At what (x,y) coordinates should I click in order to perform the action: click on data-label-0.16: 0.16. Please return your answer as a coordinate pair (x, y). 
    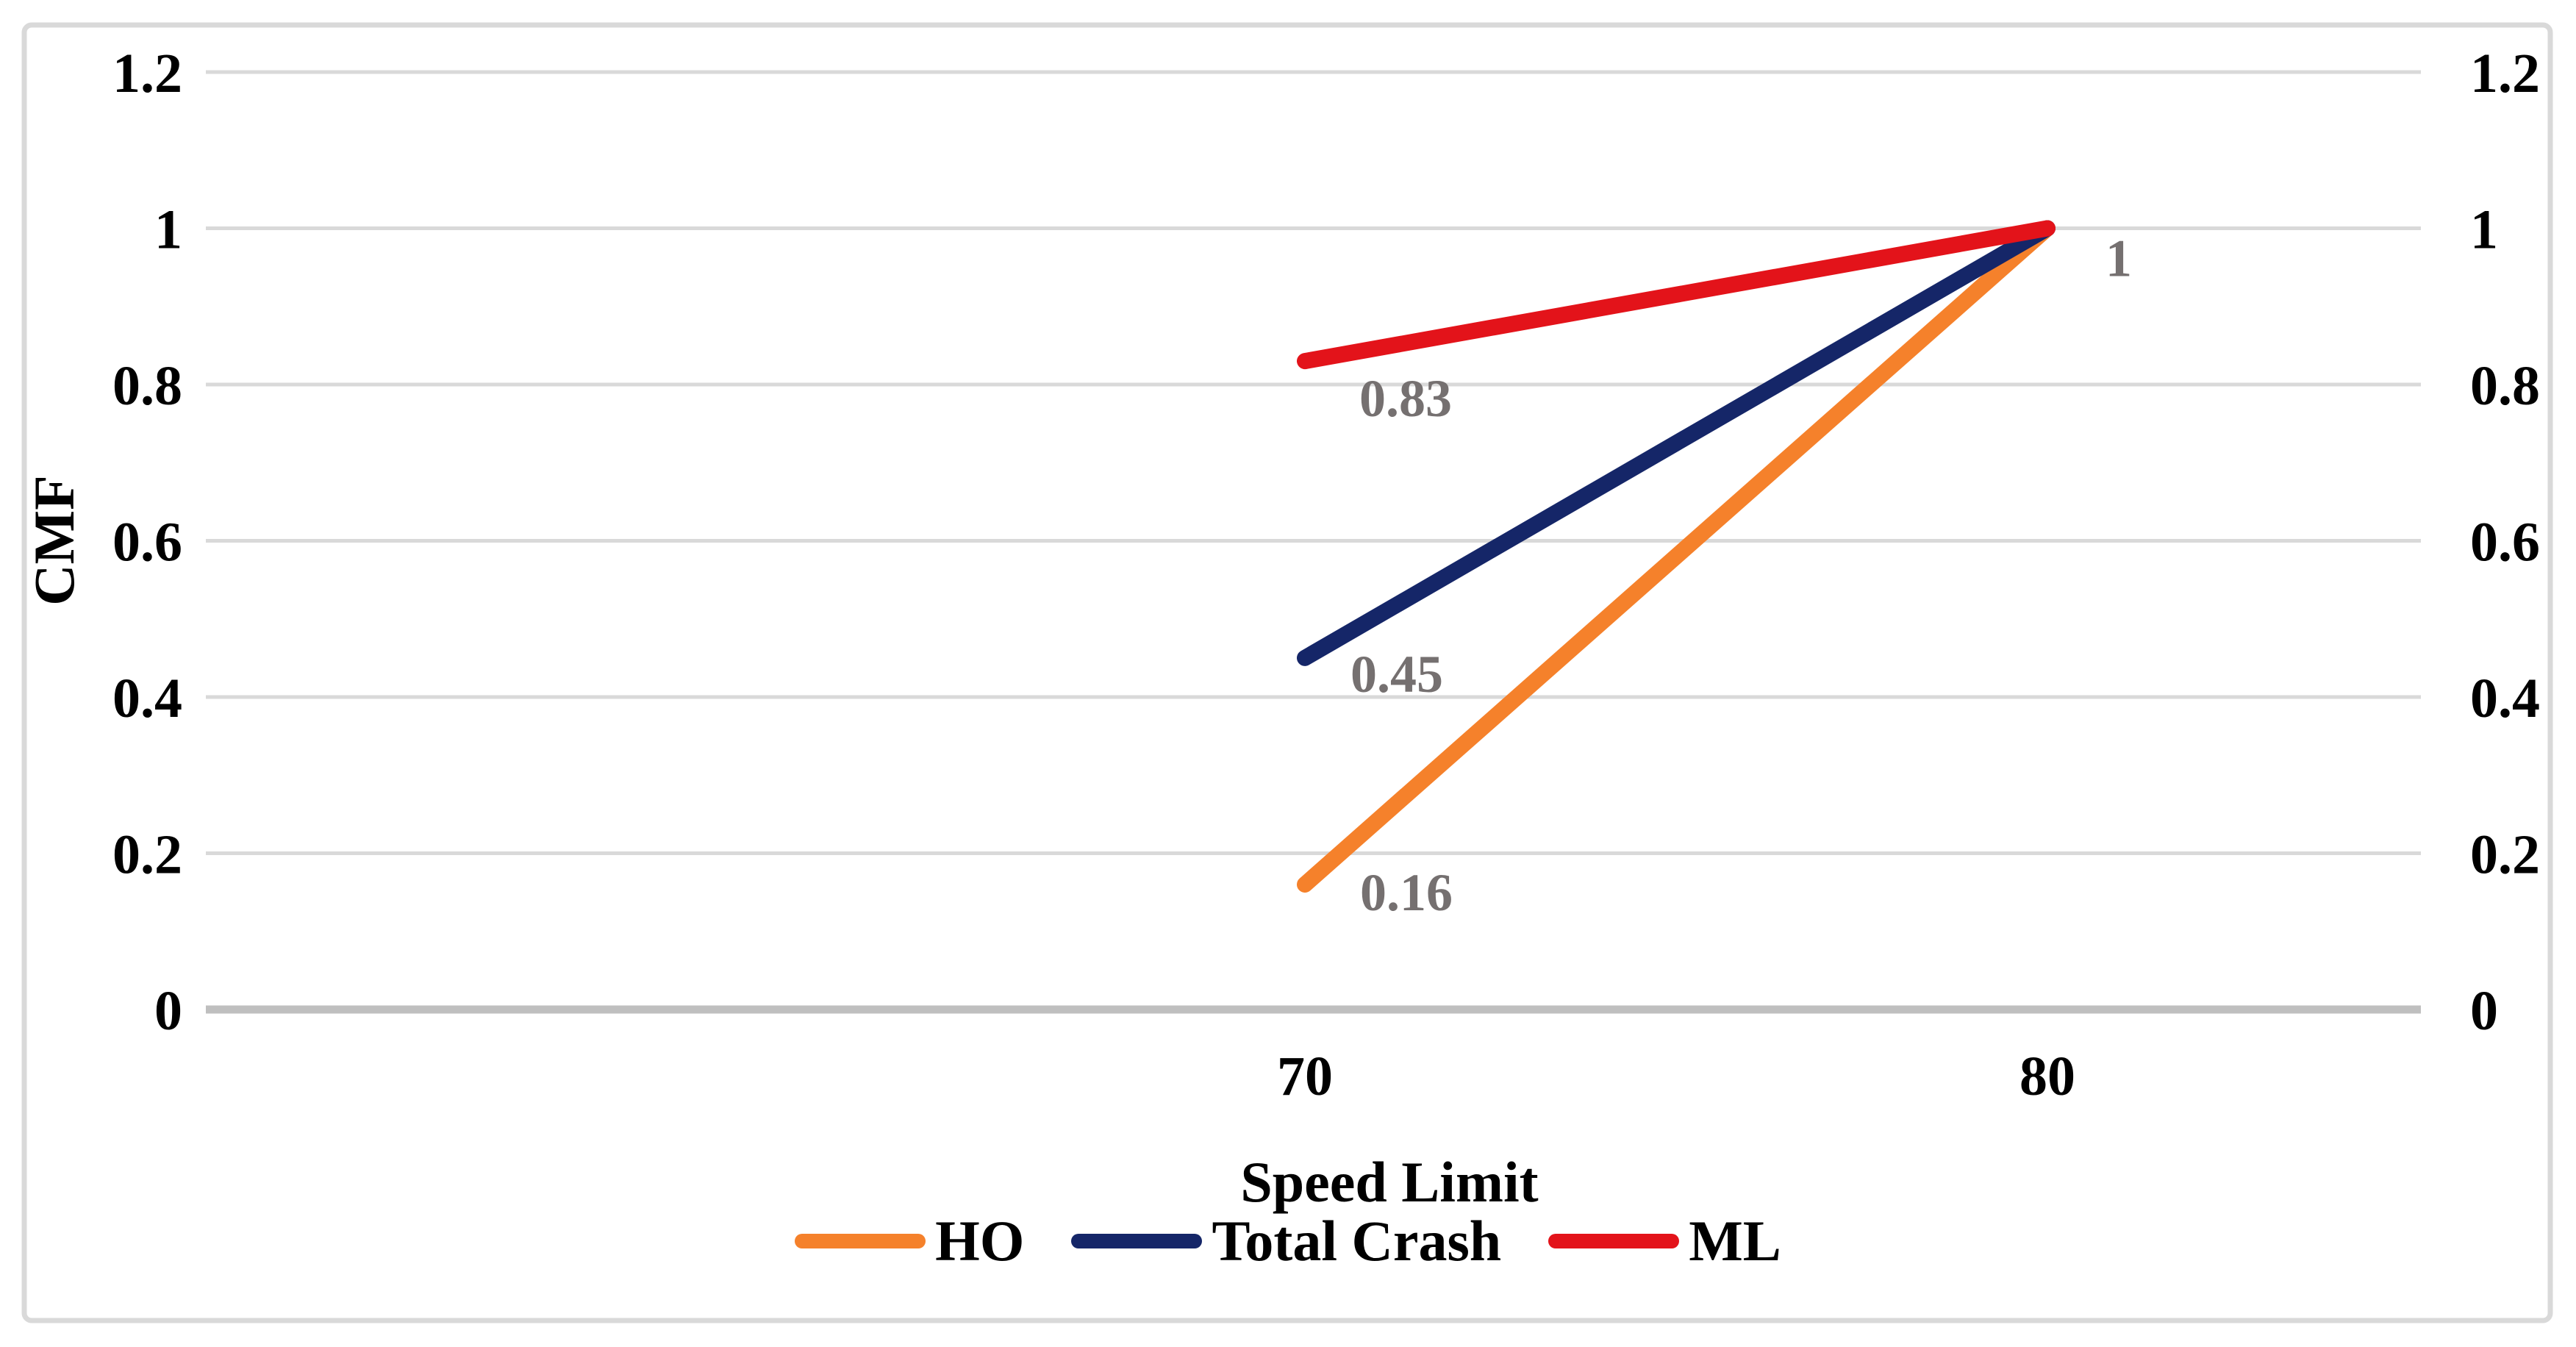
    Looking at the image, I should click on (1406, 892).